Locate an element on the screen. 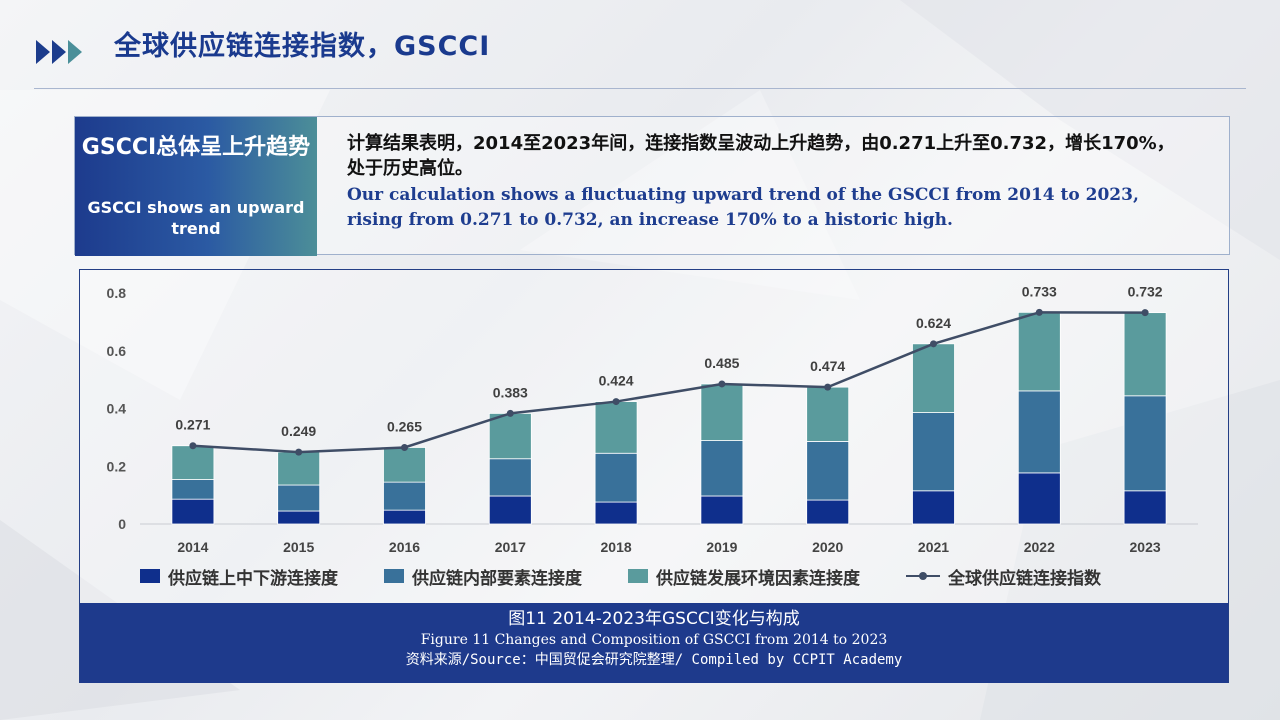 The height and width of the screenshot is (720, 1280). x-tick-label: 2014 is located at coordinates (192, 547).